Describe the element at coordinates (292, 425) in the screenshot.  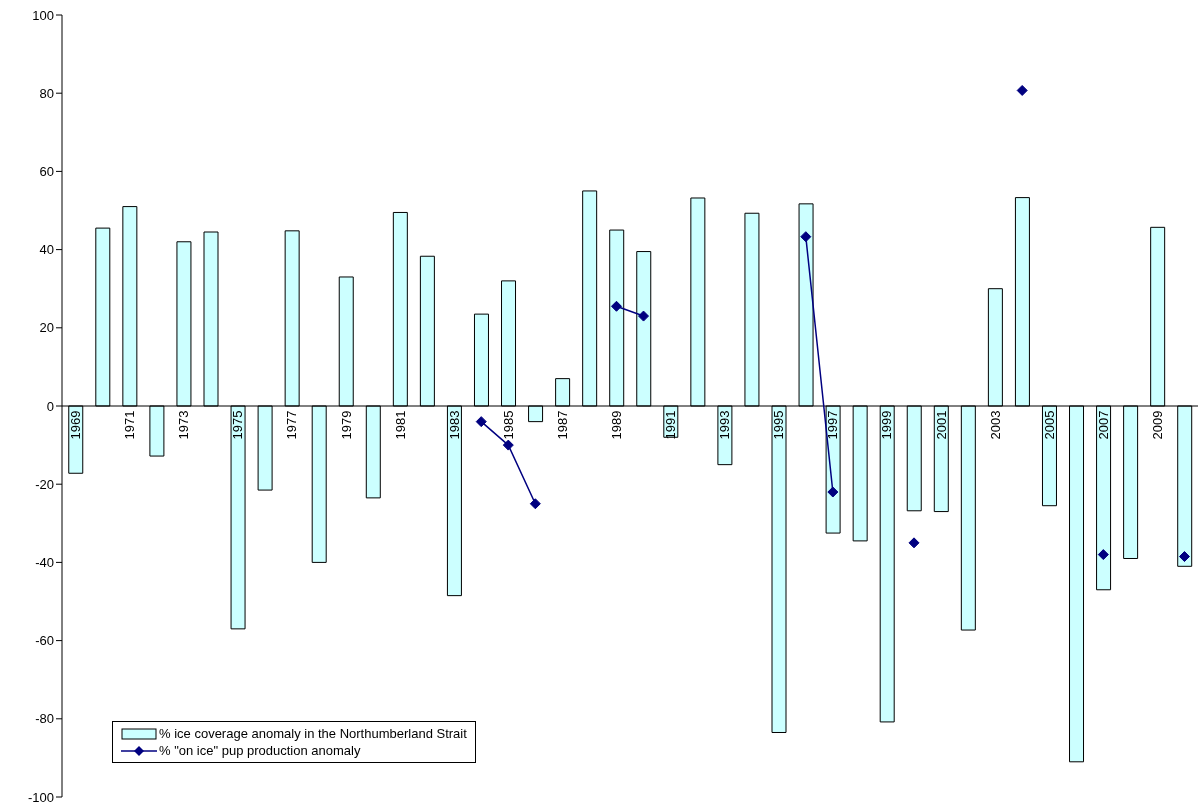
I see `x-tick-label: 1977` at that location.